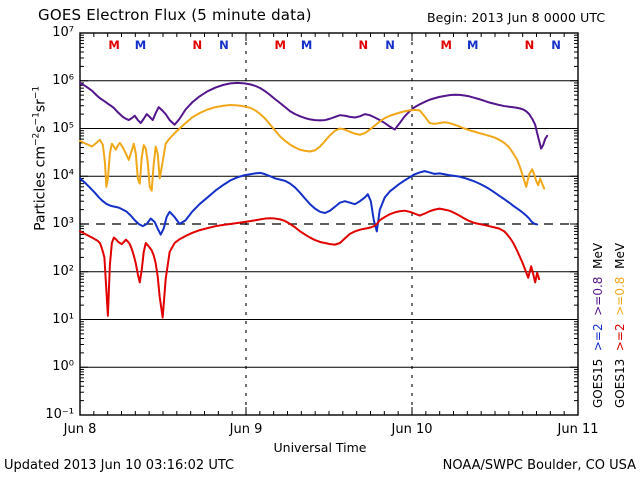 This screenshot has width=640, height=480. I want to click on updated-timestamp: Updated 2013 Jun 10 03:16:02 UTC, so click(119, 465).